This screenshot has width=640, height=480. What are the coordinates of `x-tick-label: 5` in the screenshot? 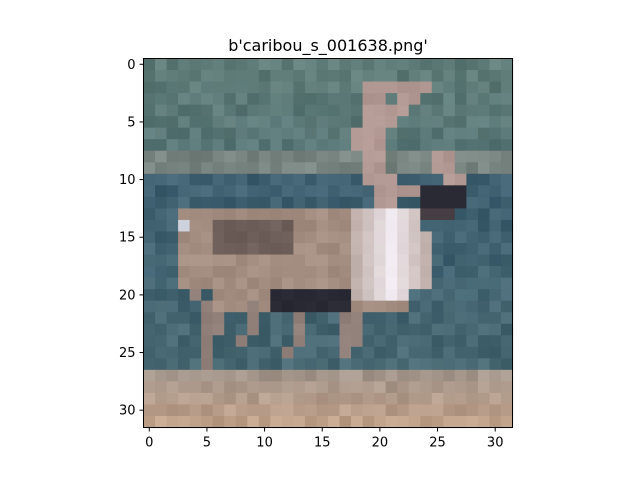 It's located at (207, 443).